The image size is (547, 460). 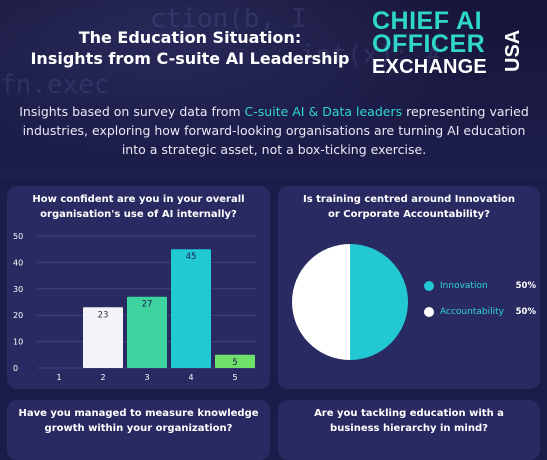 What do you see at coordinates (132, 111) in the screenshot?
I see `intro-part-1: Insights based on survey data from` at bounding box center [132, 111].